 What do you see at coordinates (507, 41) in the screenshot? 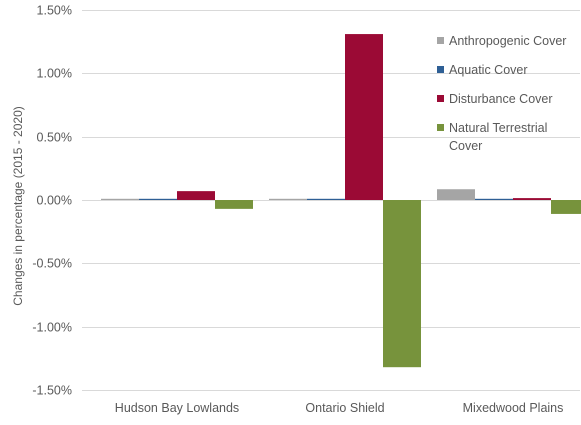
I see `legend-label: Anthropogenic Cover` at bounding box center [507, 41].